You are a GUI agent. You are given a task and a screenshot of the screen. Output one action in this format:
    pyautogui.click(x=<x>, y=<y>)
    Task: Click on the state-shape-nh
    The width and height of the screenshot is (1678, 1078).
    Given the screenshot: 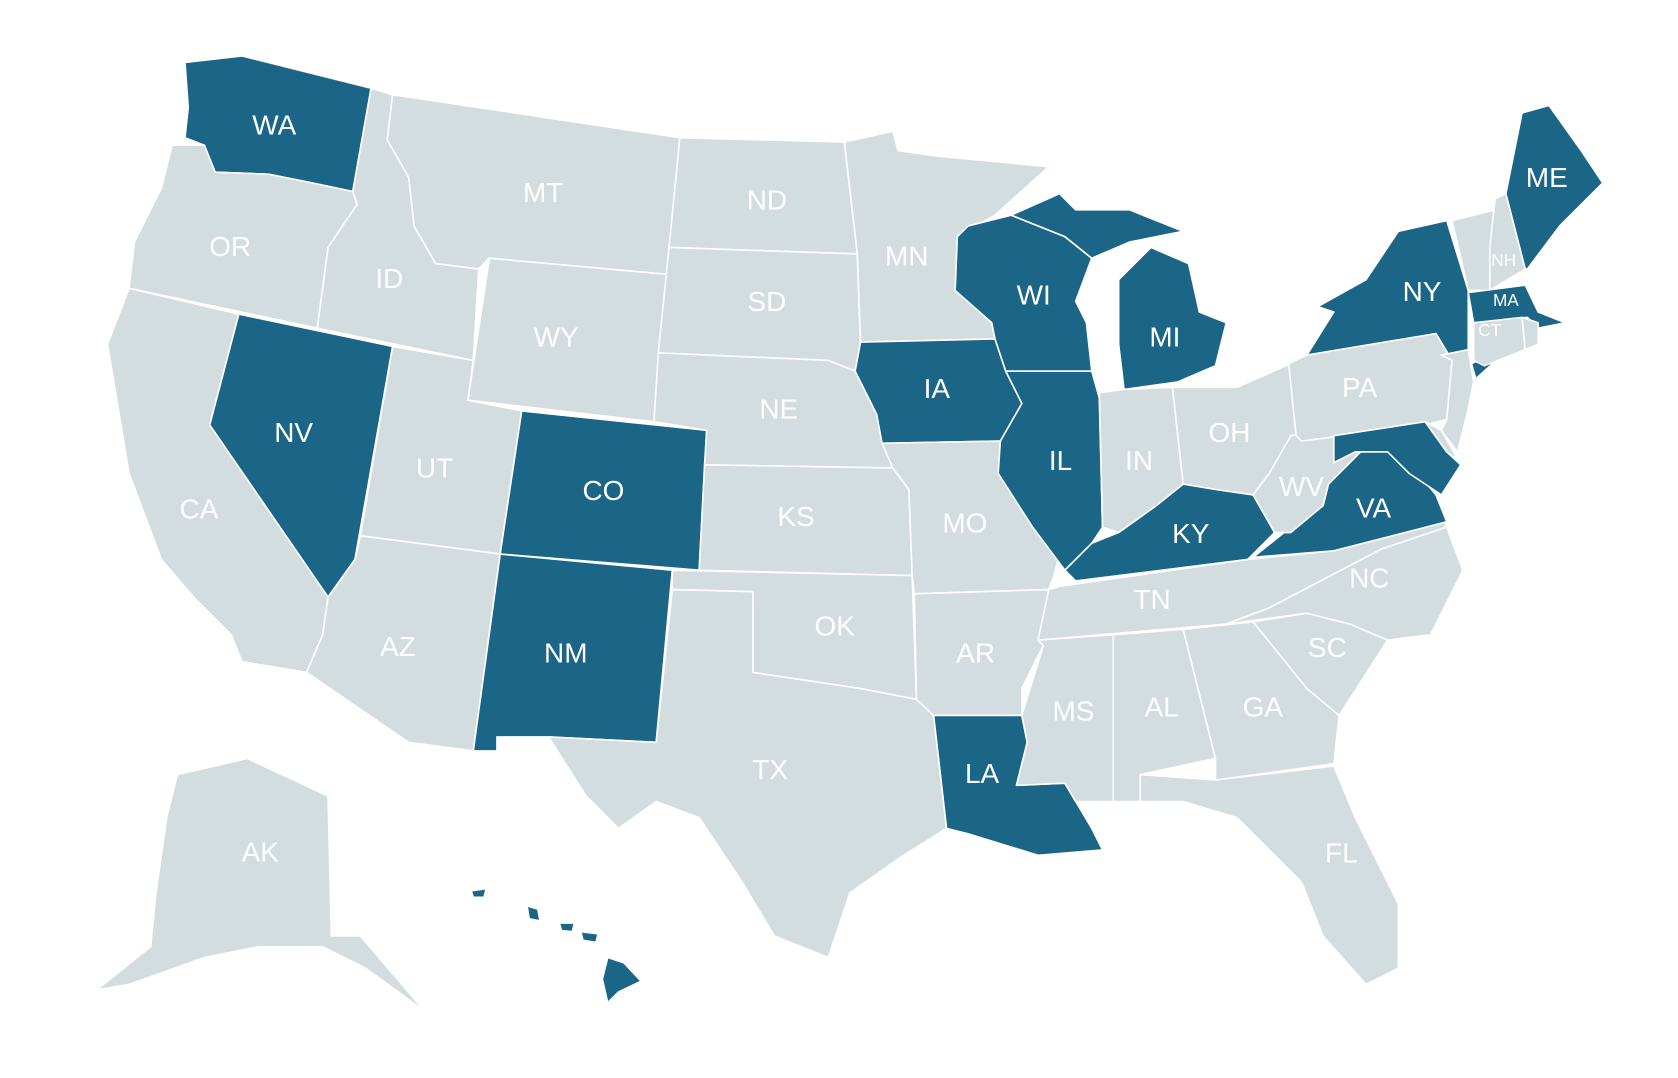 What is the action you would take?
    pyautogui.click(x=1507, y=242)
    